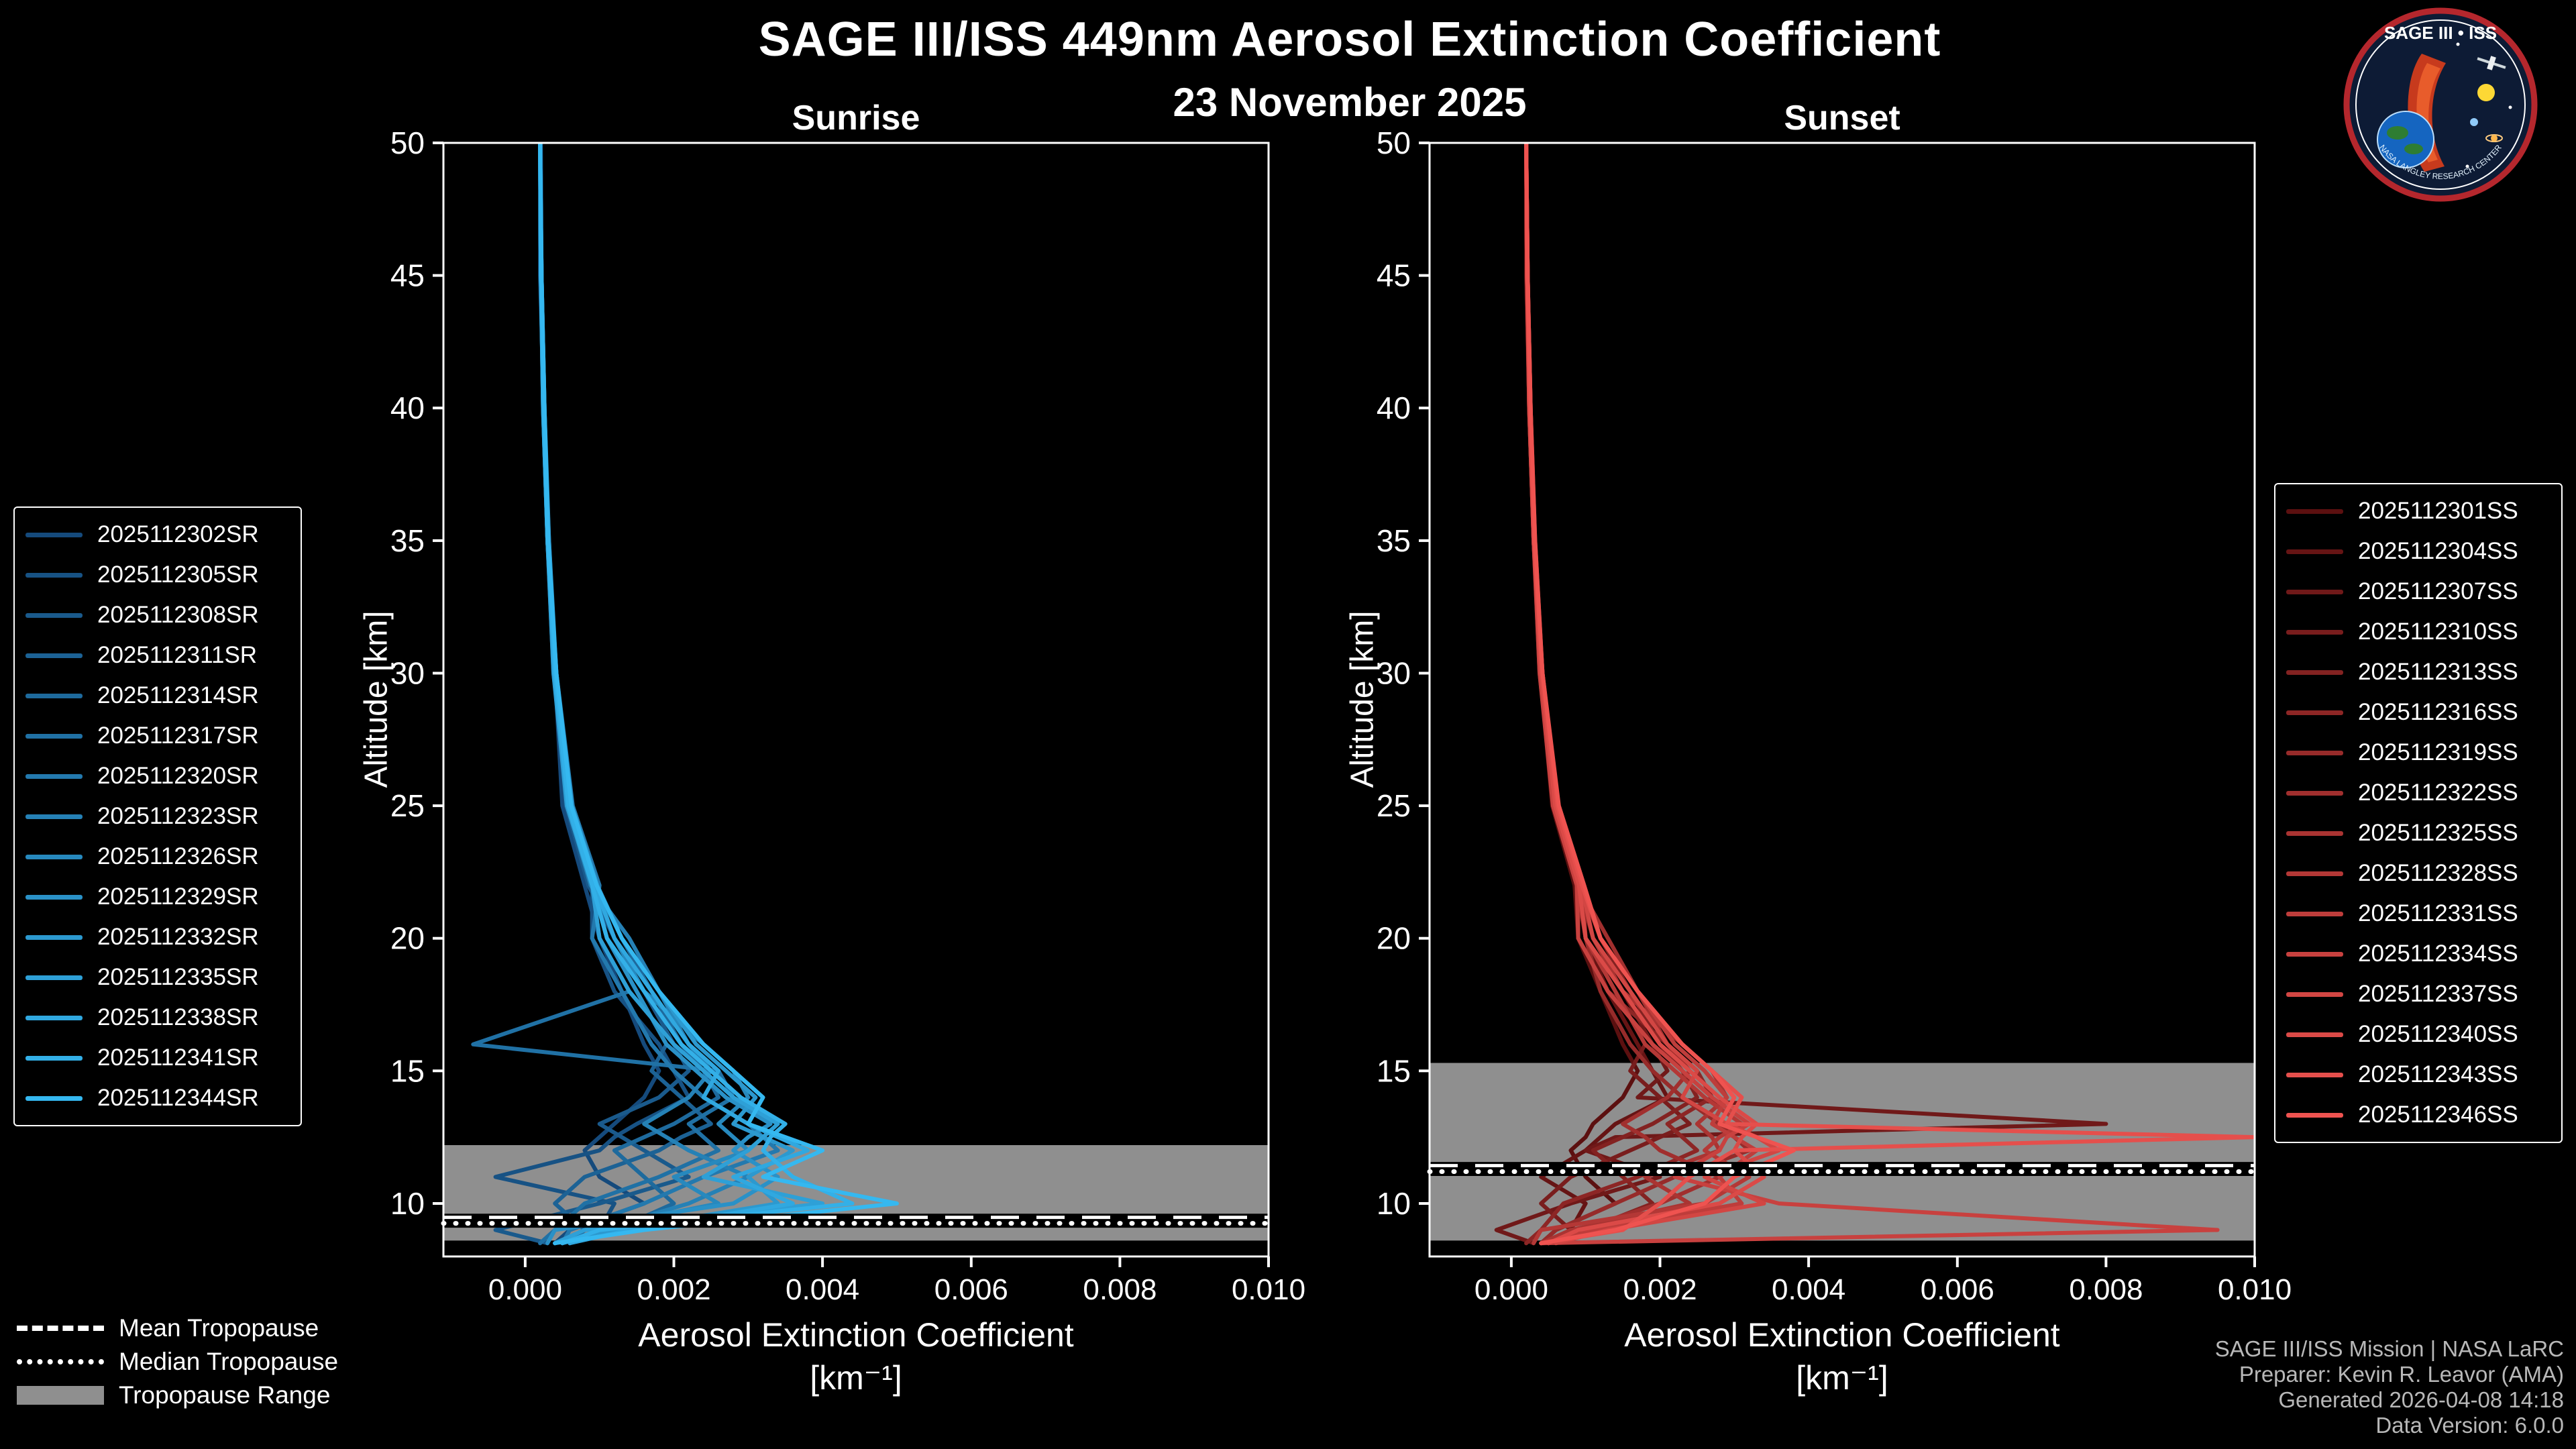 This screenshot has width=2576, height=1449. Describe the element at coordinates (178, 856) in the screenshot. I see `legend-label: 2025112326SR` at that location.